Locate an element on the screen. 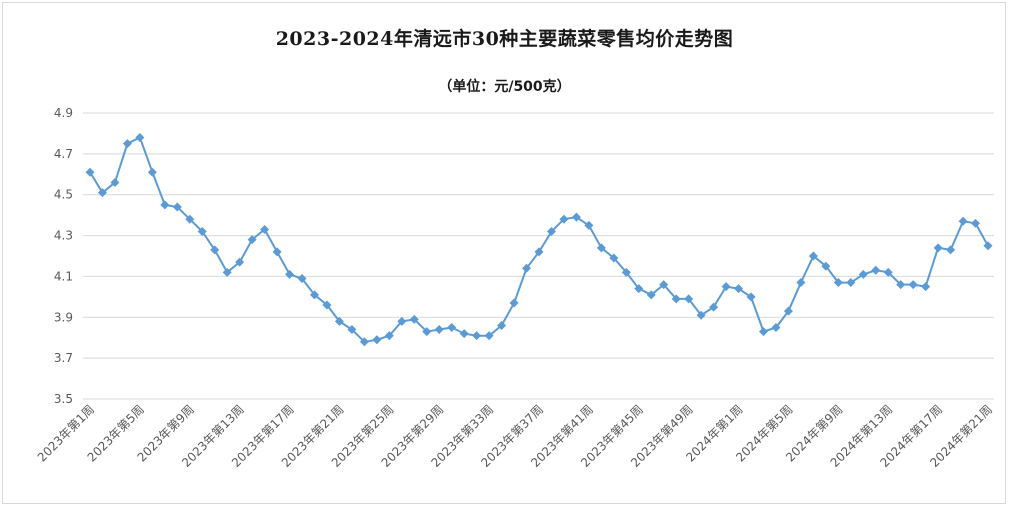 Image resolution: width=1009 pixels, height=507 pixels. chart-title: 2023-2024年清远市30种主要蔬菜零售均价走势图 is located at coordinates (504, 39).